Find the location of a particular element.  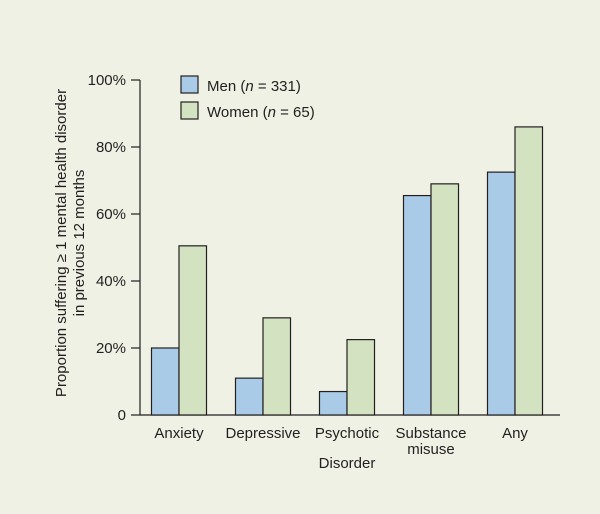

legend-men-n: n is located at coordinates (249, 86).